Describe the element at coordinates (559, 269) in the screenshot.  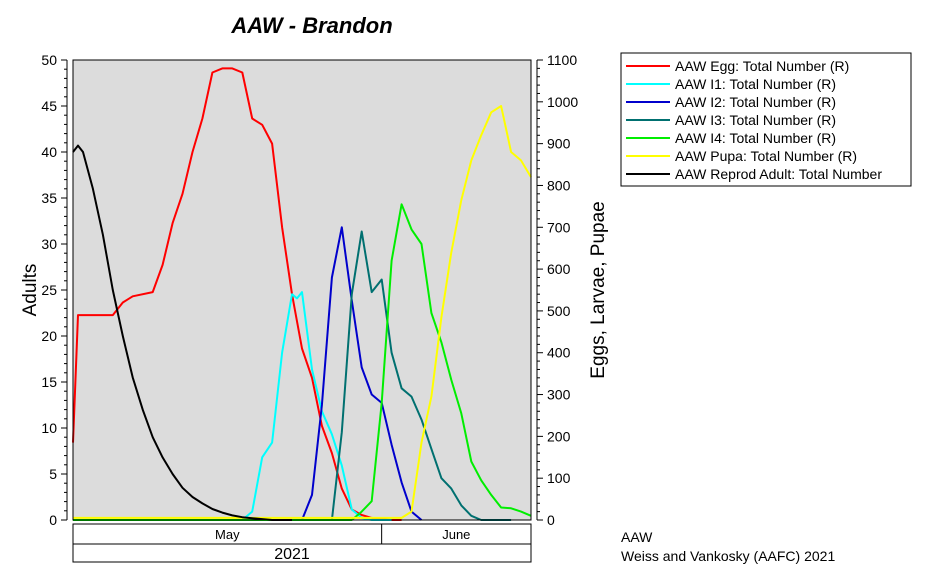
I see `right-tick-label: 600` at that location.